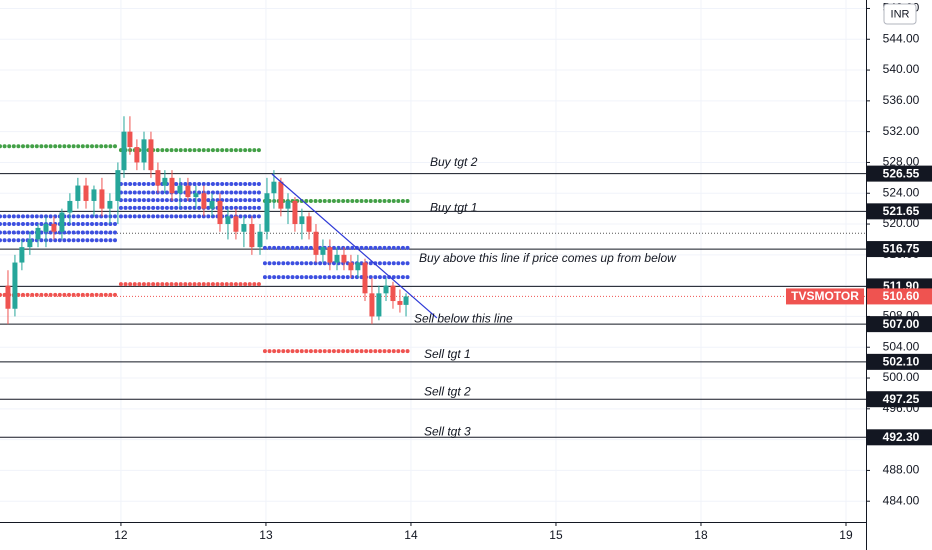 This screenshot has width=932, height=550. Describe the element at coordinates (901, 162) in the screenshot. I see `y-tick-label: 528.00` at that location.